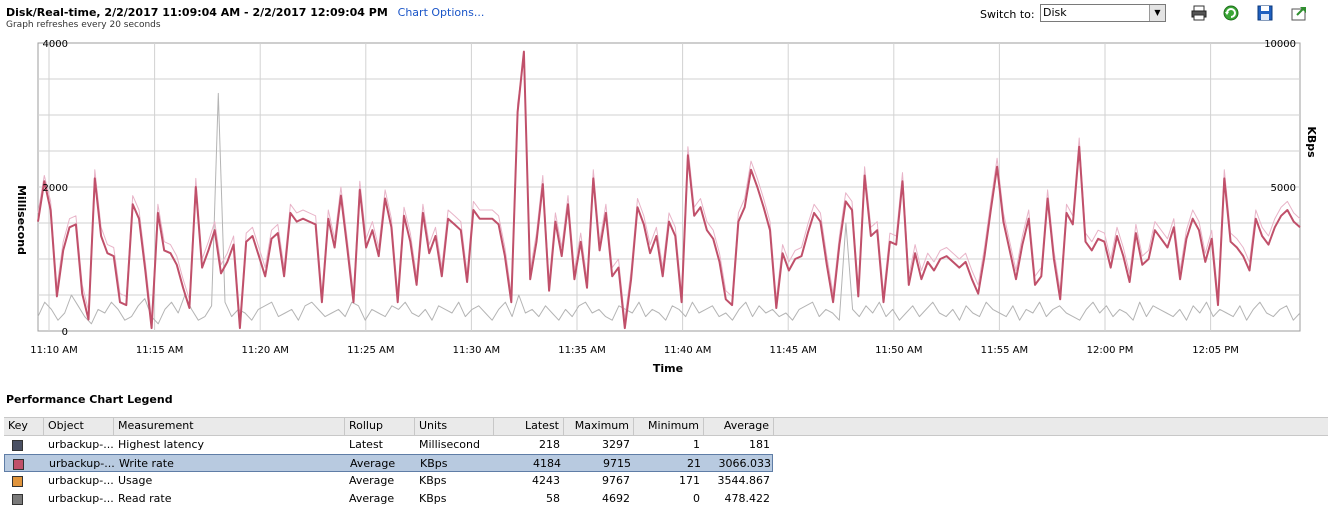 This screenshot has width=1328, height=516. Describe the element at coordinates (747, 498) in the screenshot. I see `legend-cell-average: 478.422` at that location.